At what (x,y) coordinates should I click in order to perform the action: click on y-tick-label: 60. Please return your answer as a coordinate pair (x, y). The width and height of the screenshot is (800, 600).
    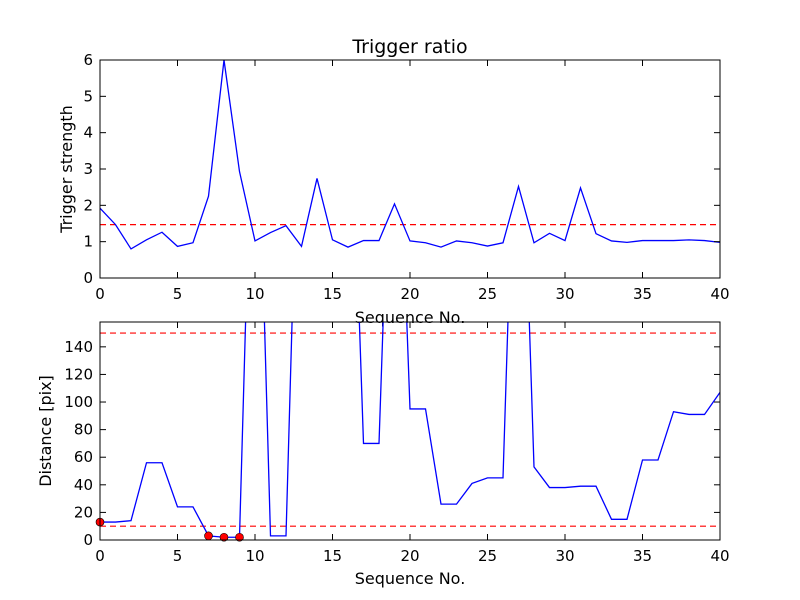
    Looking at the image, I should click on (83, 457).